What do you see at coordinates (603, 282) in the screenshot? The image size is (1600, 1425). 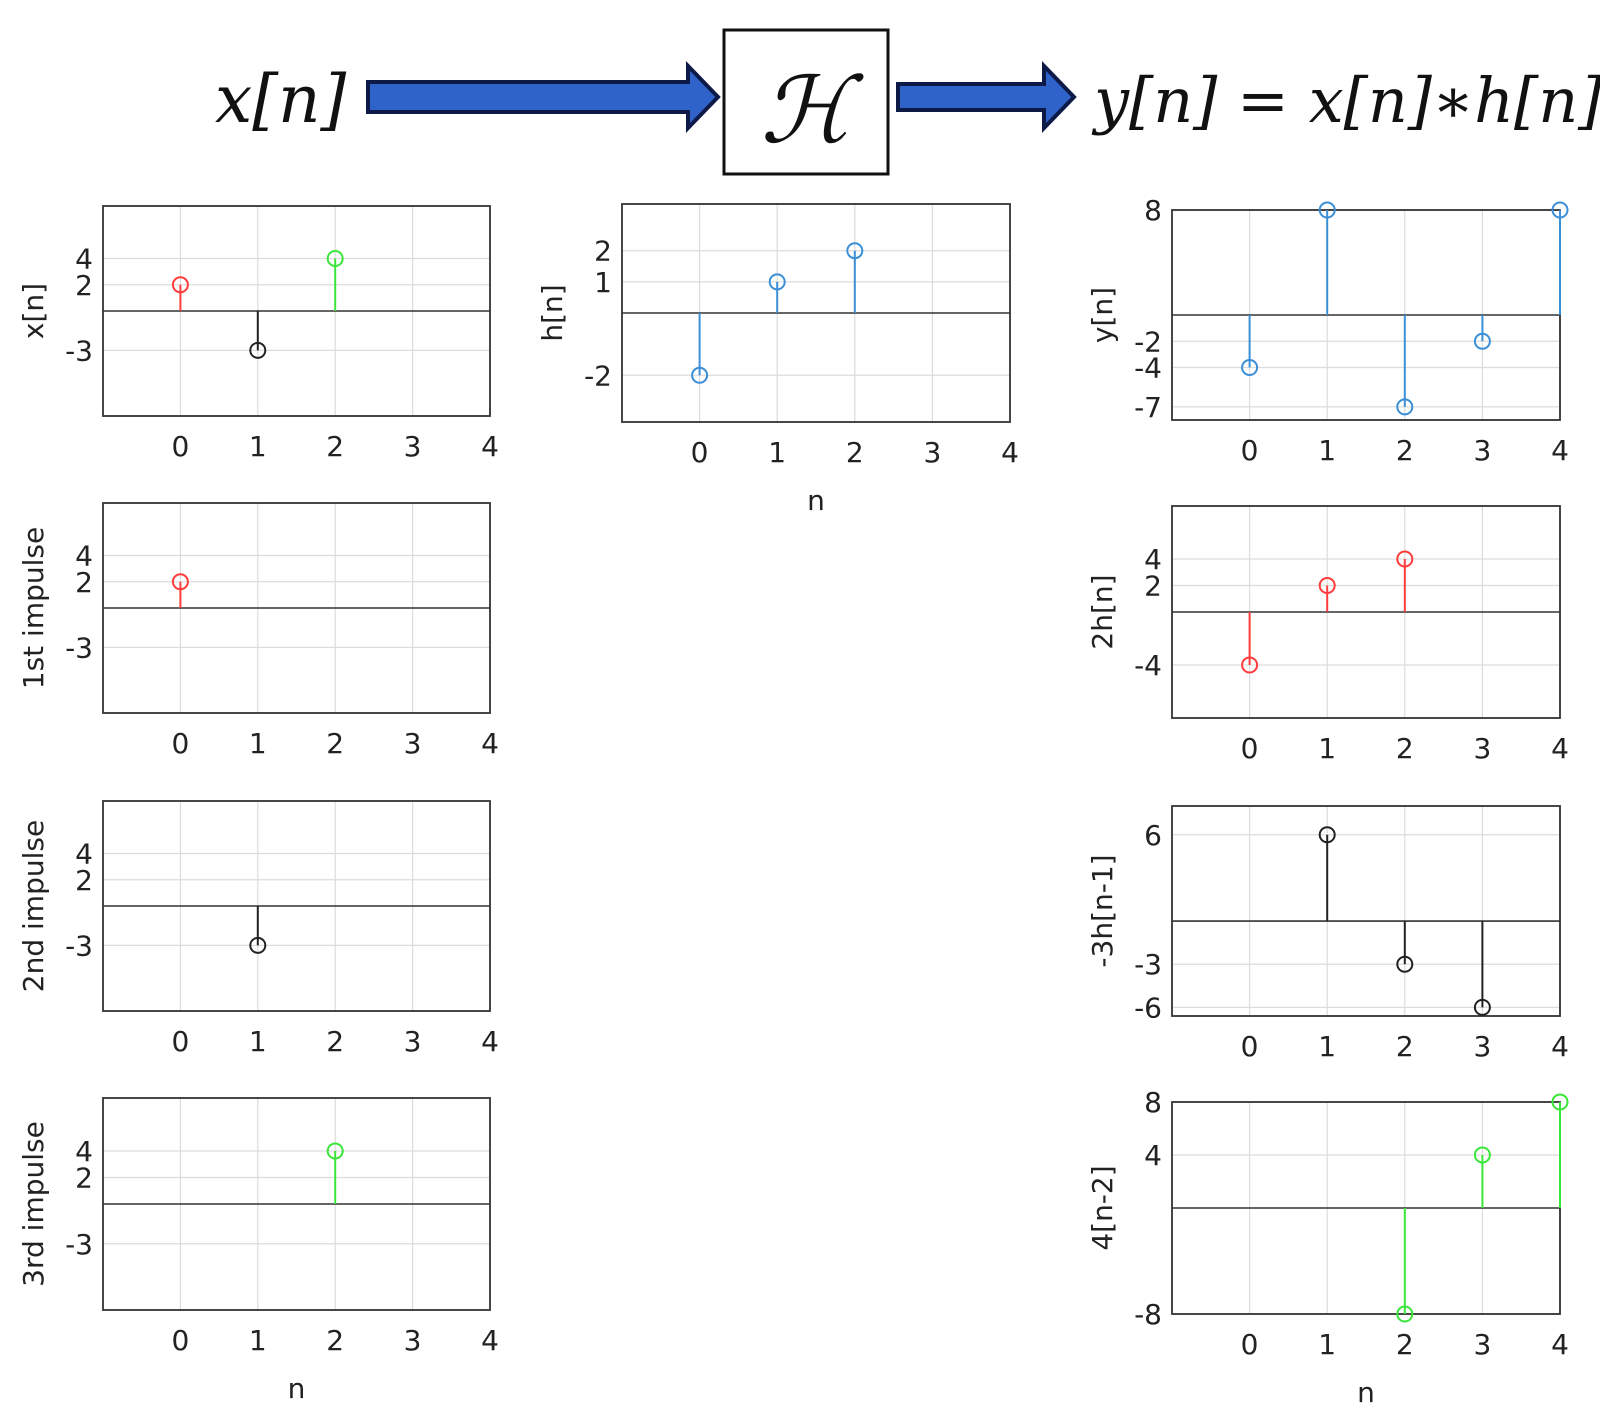 I see `y-tick-label: 1` at bounding box center [603, 282].